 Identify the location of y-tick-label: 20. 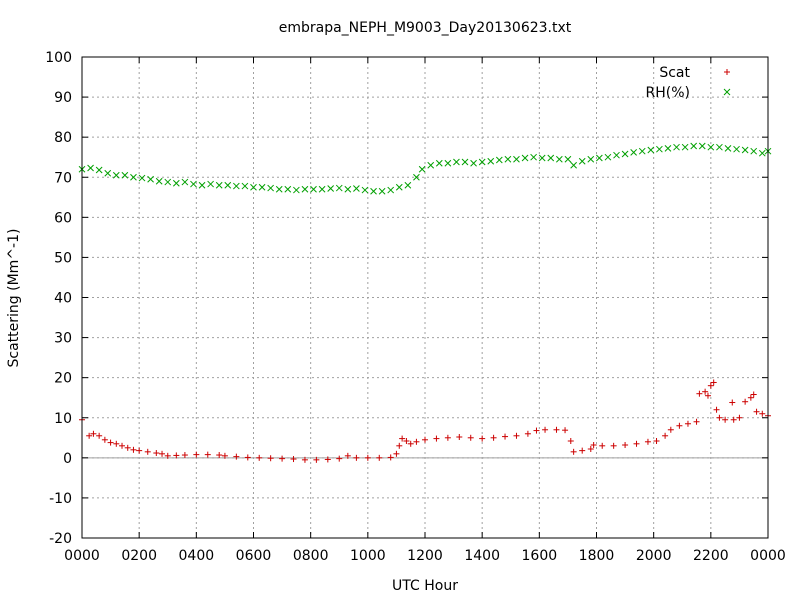
(63, 379).